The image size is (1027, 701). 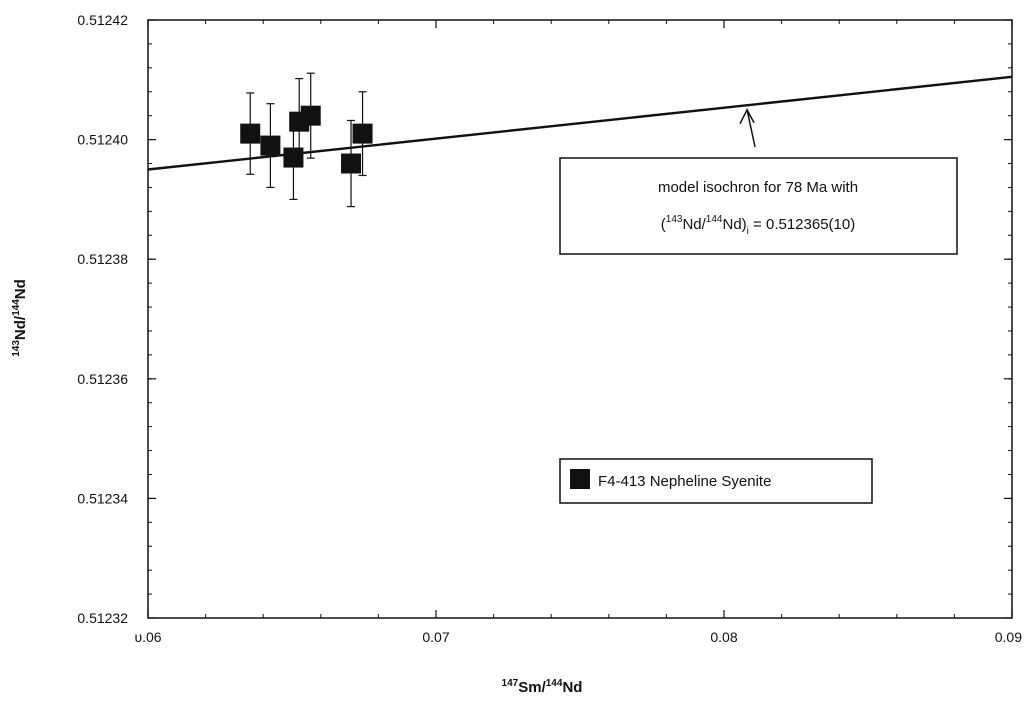 I want to click on annotation-line-1: model isochron for 78 Ma with, so click(x=758, y=187).